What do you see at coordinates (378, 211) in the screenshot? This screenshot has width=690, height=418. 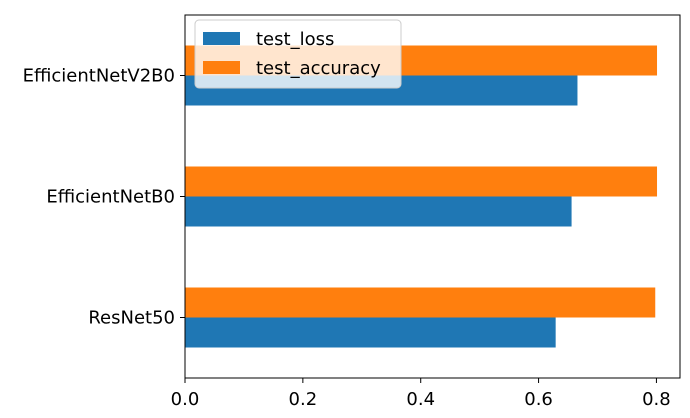 I see `bar-test_loss-EfficientNetB0` at bounding box center [378, 211].